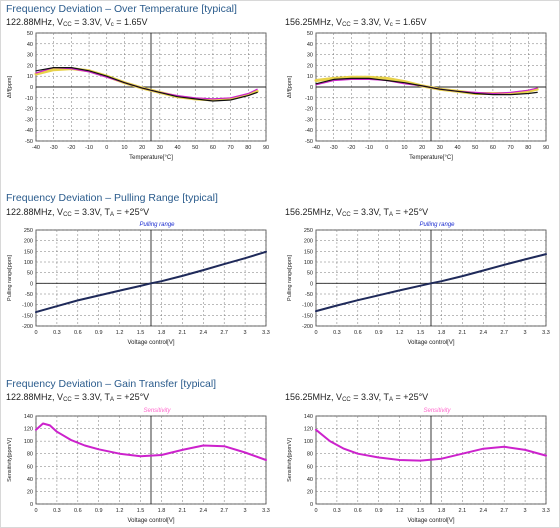 Image resolution: width=560 pixels, height=528 pixels. What do you see at coordinates (310, 77) in the screenshot?
I see `y-tick-label: 10` at bounding box center [310, 77].